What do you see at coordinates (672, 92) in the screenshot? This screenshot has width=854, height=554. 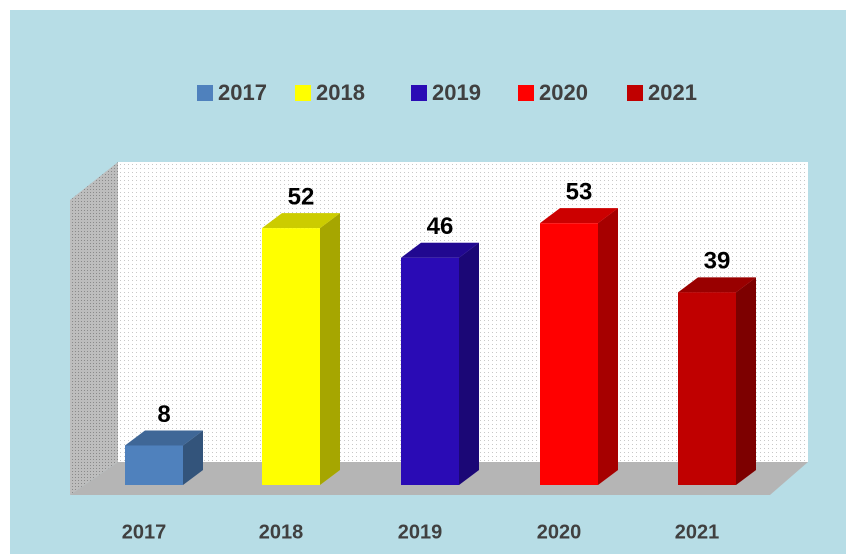 I see `legend-label: 2021` at bounding box center [672, 92].